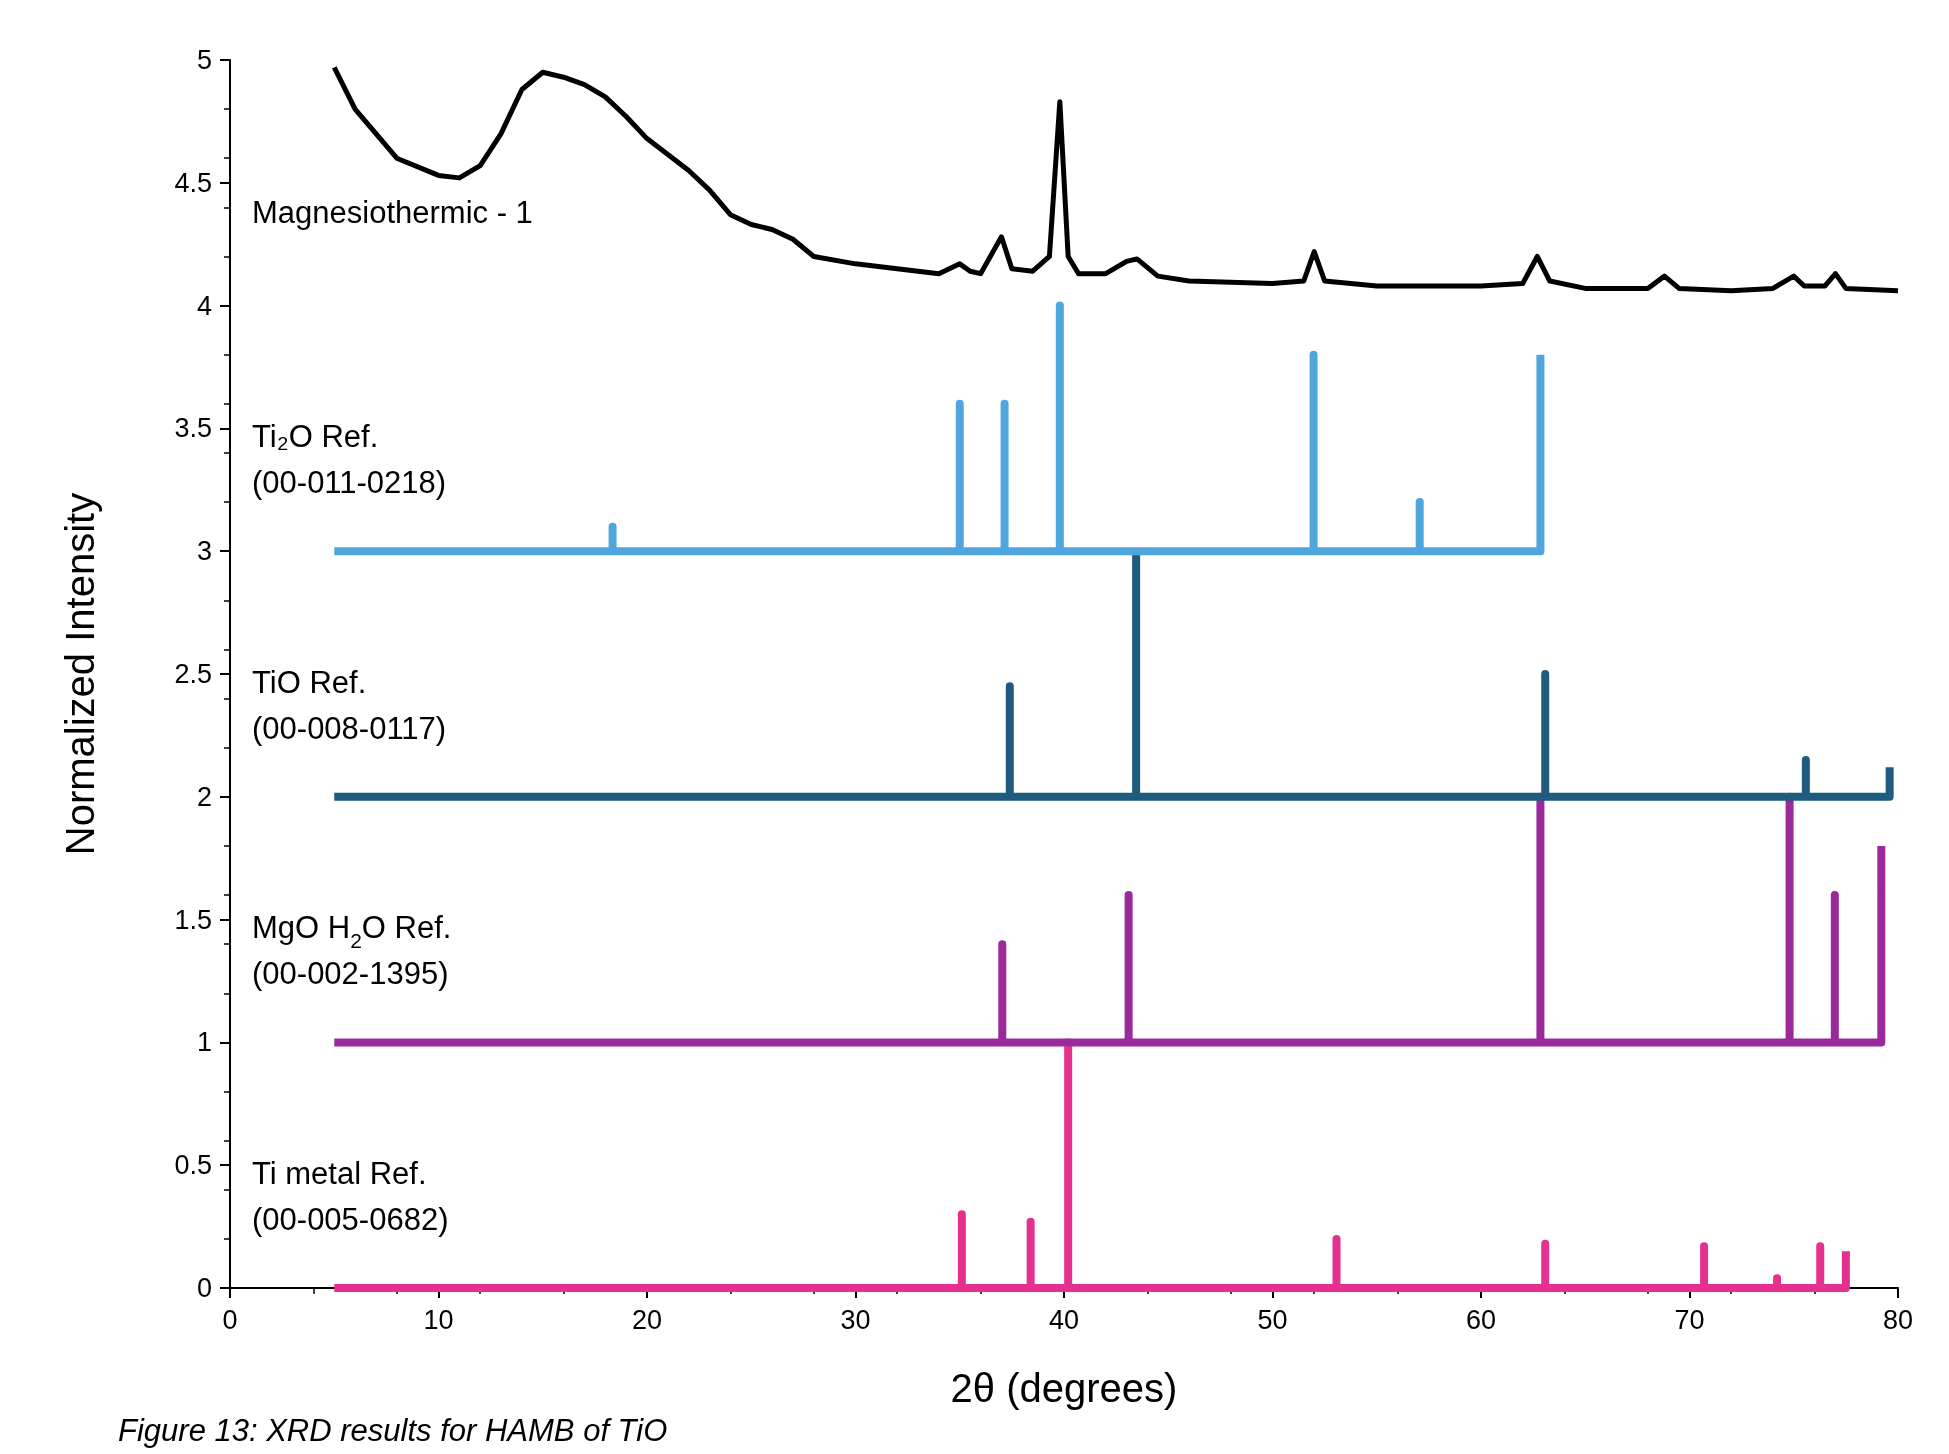 This screenshot has height=1454, width=1949. What do you see at coordinates (647, 1319) in the screenshot?
I see `x-tick-label: 20` at bounding box center [647, 1319].